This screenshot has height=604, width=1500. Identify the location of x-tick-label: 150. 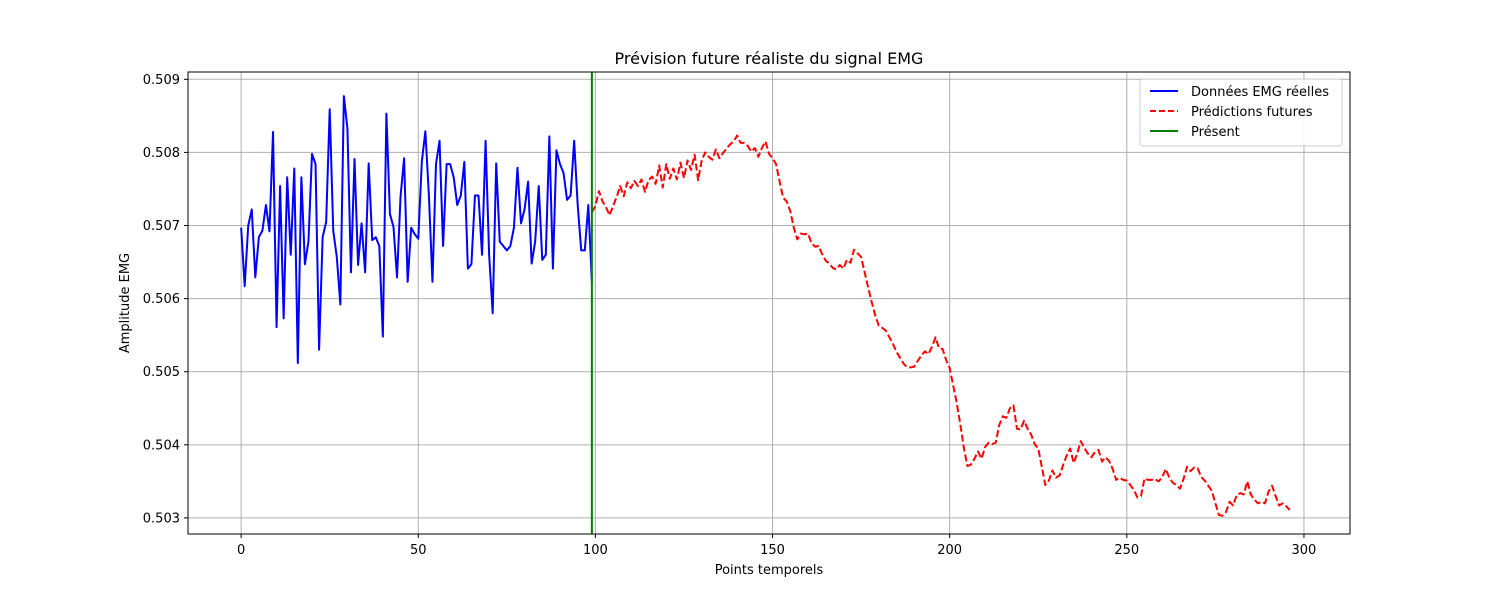
(772, 550).